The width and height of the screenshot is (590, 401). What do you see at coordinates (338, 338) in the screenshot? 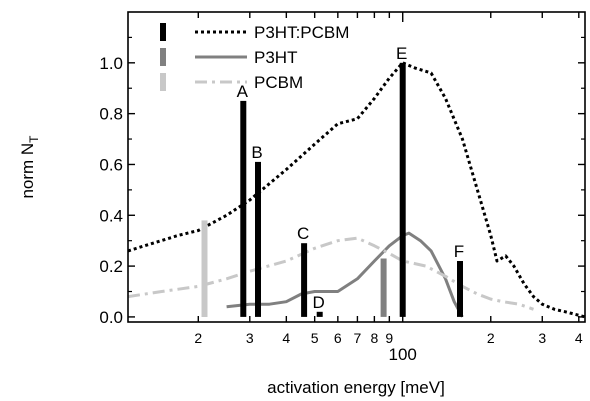
I see `x-minor-tick-label: 6` at bounding box center [338, 338].